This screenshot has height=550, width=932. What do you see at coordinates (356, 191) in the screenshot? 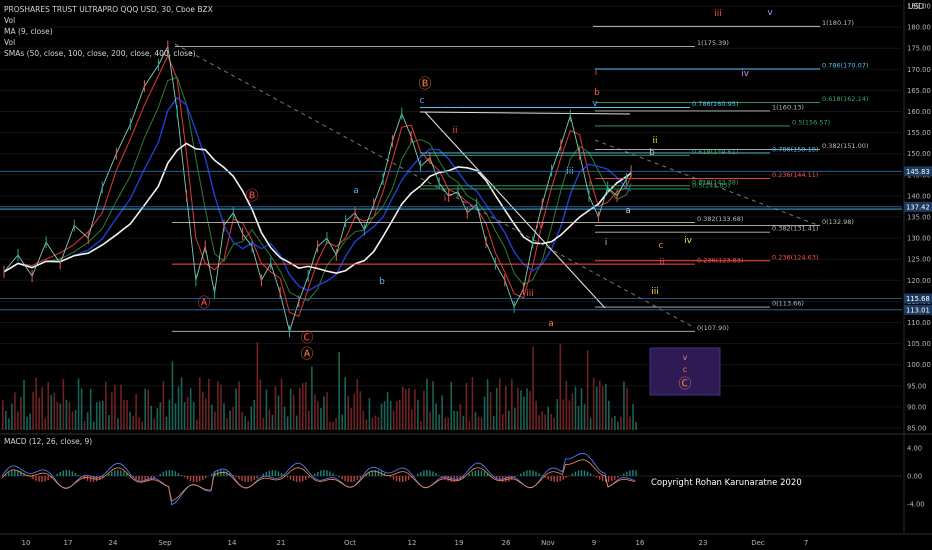
I see `wave-label-13: a` at bounding box center [356, 191].